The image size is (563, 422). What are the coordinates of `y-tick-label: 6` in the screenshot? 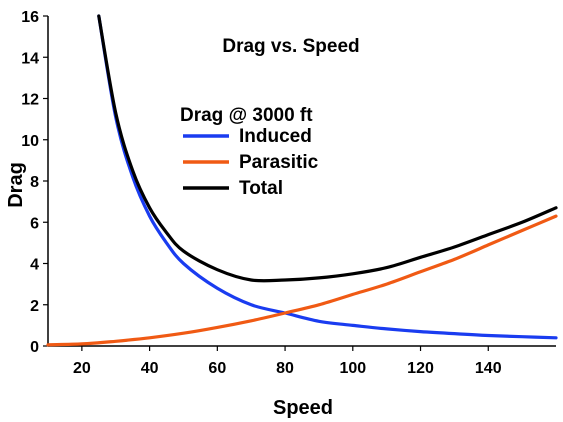 It's located at (34, 223).